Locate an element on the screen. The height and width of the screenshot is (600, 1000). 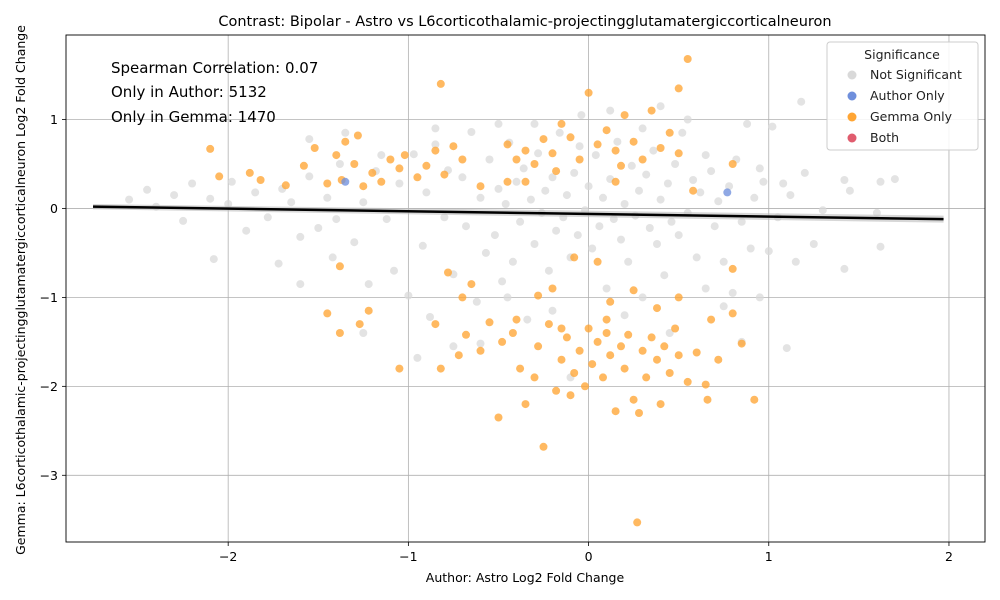
annotation-spearman: Spearman Correlation: 0.07 is located at coordinates (214, 68).